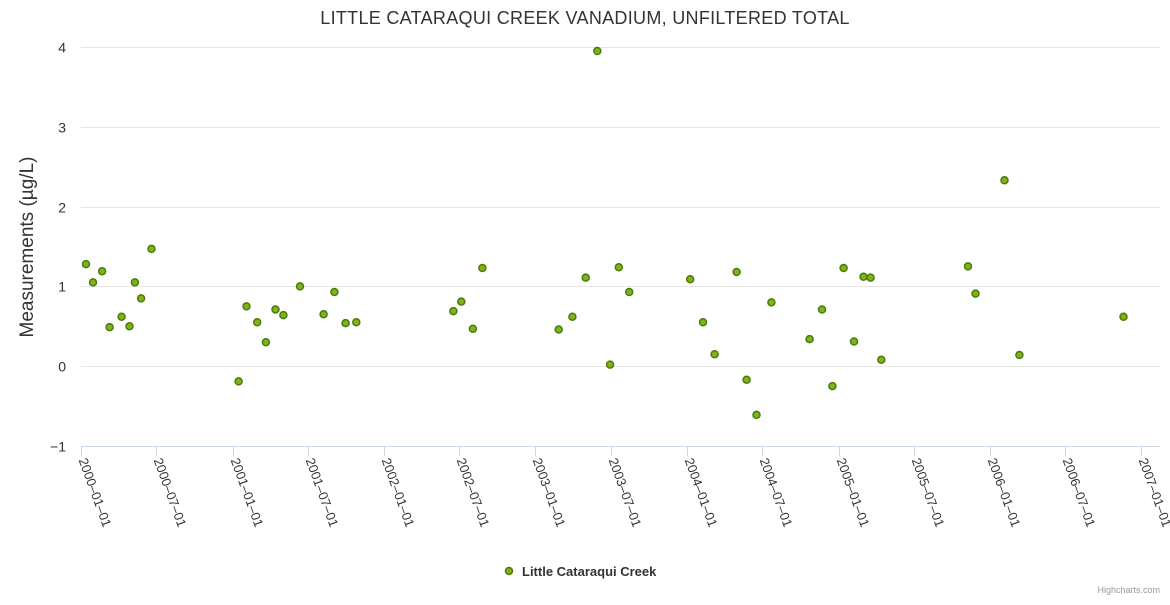 This screenshot has width=1170, height=605. I want to click on y-tick-label: 4, so click(62, 48).